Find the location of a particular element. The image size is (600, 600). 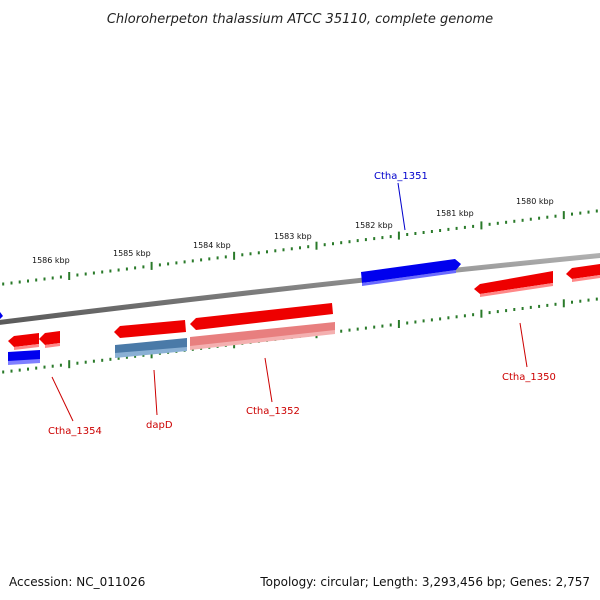

gene-dapd is located at coordinates (150, 339).